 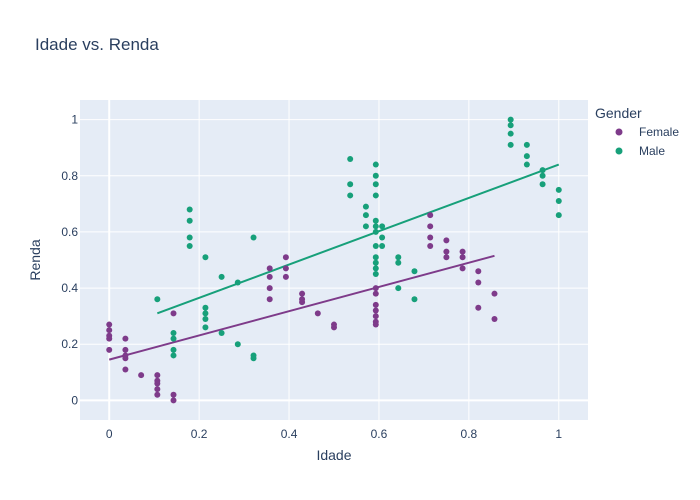 What do you see at coordinates (637, 131) in the screenshot?
I see `legend: Gender Female Male` at bounding box center [637, 131].